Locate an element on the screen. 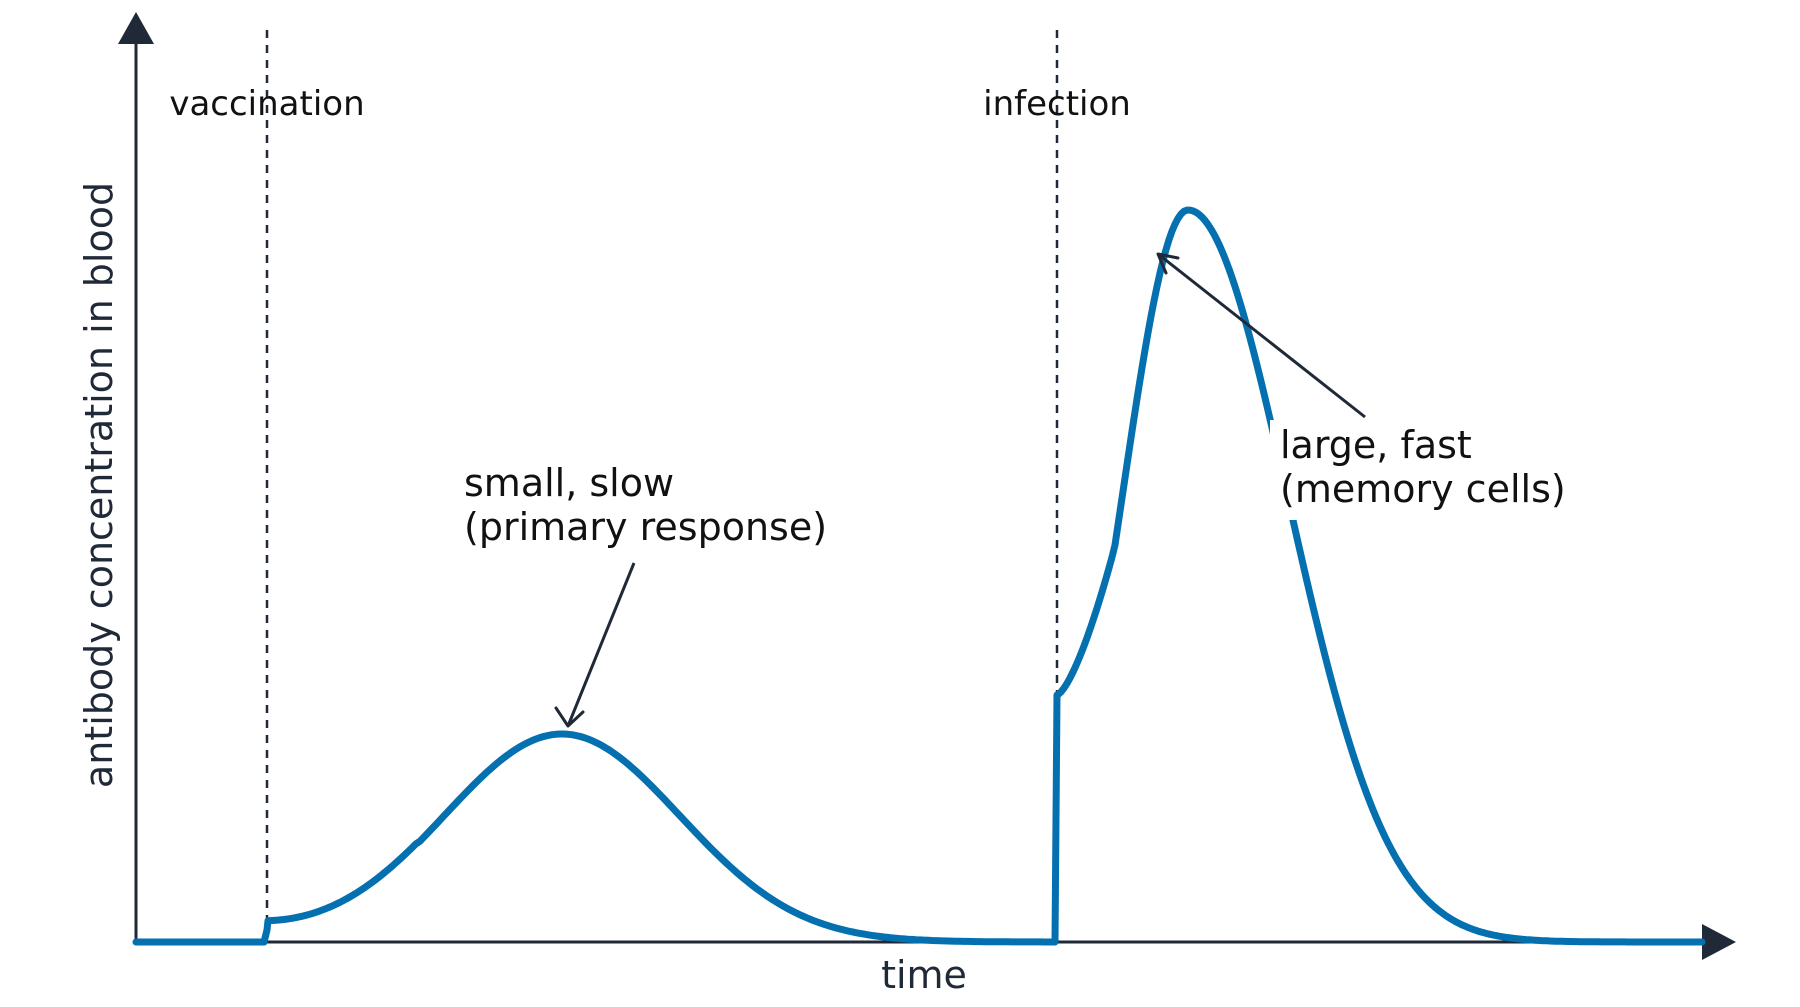 The height and width of the screenshot is (1007, 1800). y-axis-title: antibody concentration in blood is located at coordinates (99, 485).